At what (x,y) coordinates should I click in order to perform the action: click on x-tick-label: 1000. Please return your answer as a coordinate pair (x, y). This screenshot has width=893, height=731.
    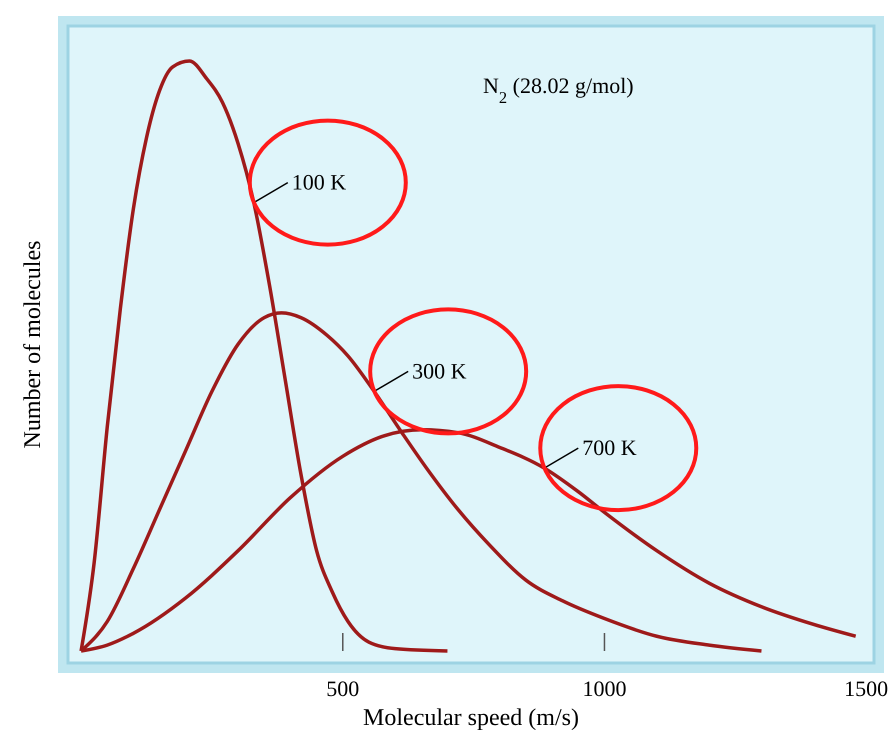
    Looking at the image, I should click on (604, 688).